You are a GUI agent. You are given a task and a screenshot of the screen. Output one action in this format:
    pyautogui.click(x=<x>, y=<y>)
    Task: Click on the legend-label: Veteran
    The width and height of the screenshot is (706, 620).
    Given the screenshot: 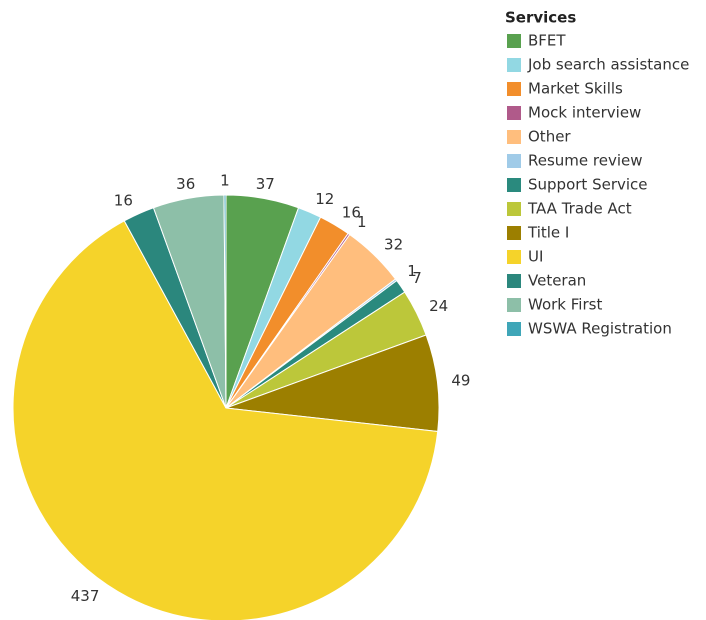 What is the action you would take?
    pyautogui.click(x=557, y=281)
    